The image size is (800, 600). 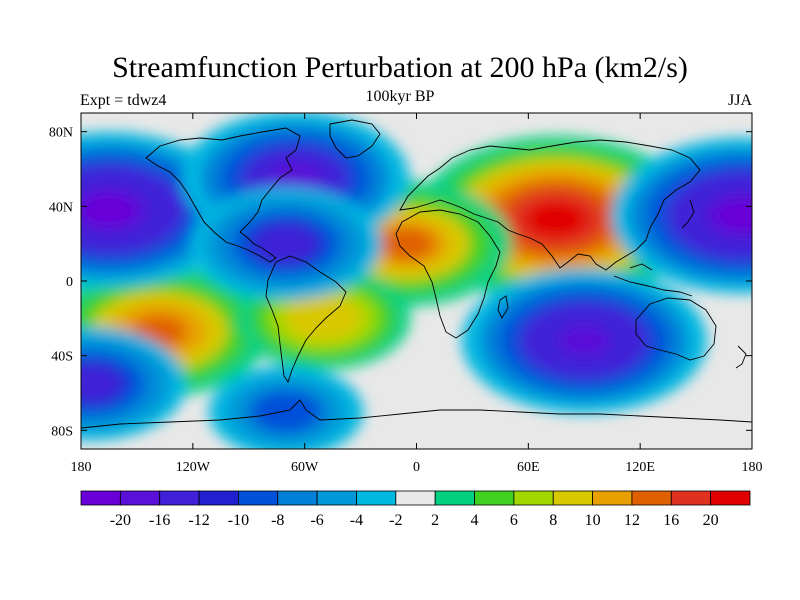 What do you see at coordinates (739, 100) in the screenshot?
I see `season-label: JJA` at bounding box center [739, 100].